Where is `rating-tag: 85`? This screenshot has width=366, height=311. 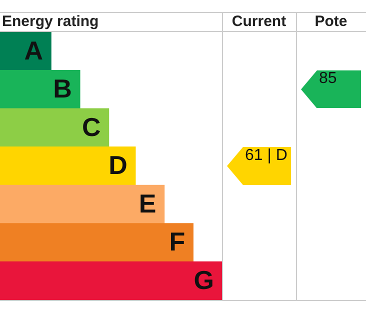
rating-tag: 85 is located at coordinates (331, 89).